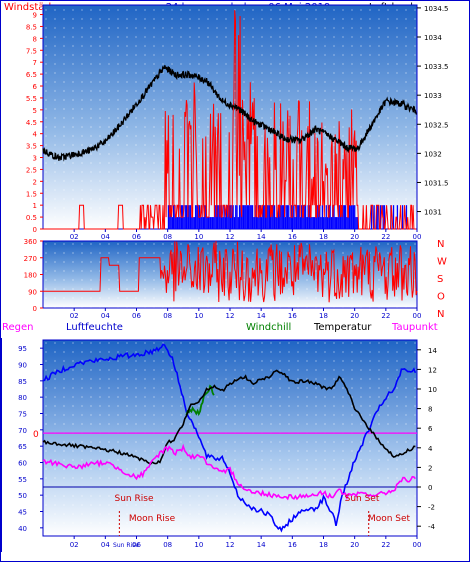 This screenshot has width=470, height=562. Describe the element at coordinates (22, 529) in the screenshot. I see `humidity-axis-tick-label: 40` at that location.